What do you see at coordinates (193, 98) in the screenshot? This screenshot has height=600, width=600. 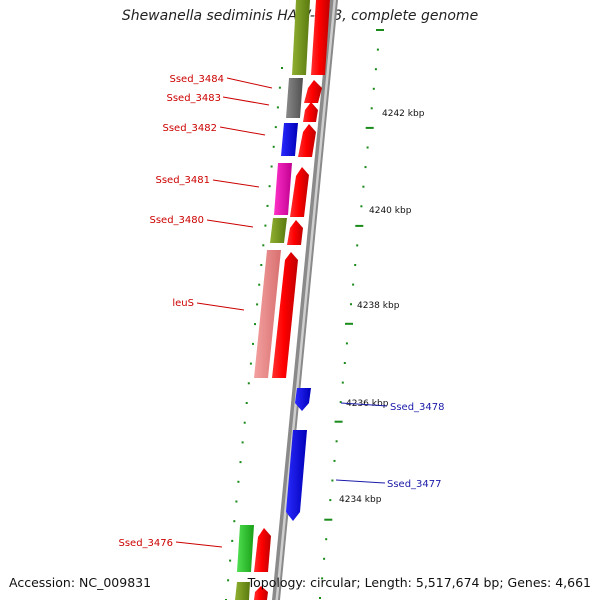 I see `gene-label: Ssed_3483` at bounding box center [193, 98].